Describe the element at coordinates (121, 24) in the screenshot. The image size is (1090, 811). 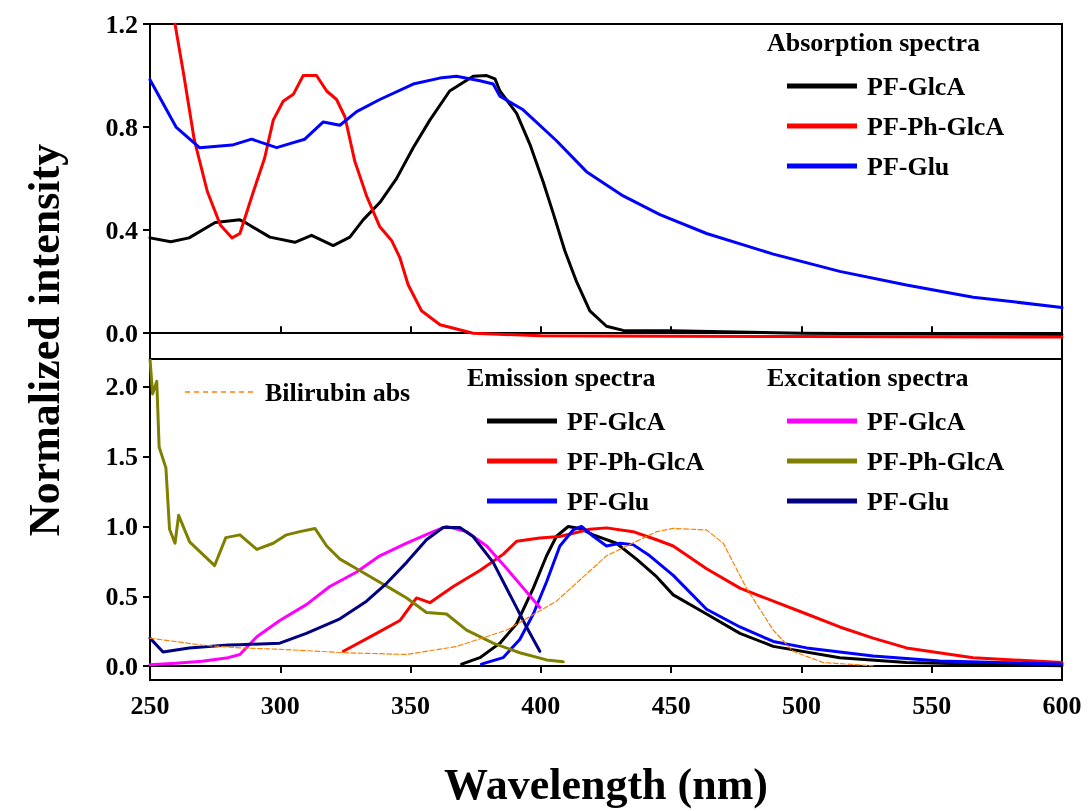
I see `y-tick-label: 1.2` at that location.